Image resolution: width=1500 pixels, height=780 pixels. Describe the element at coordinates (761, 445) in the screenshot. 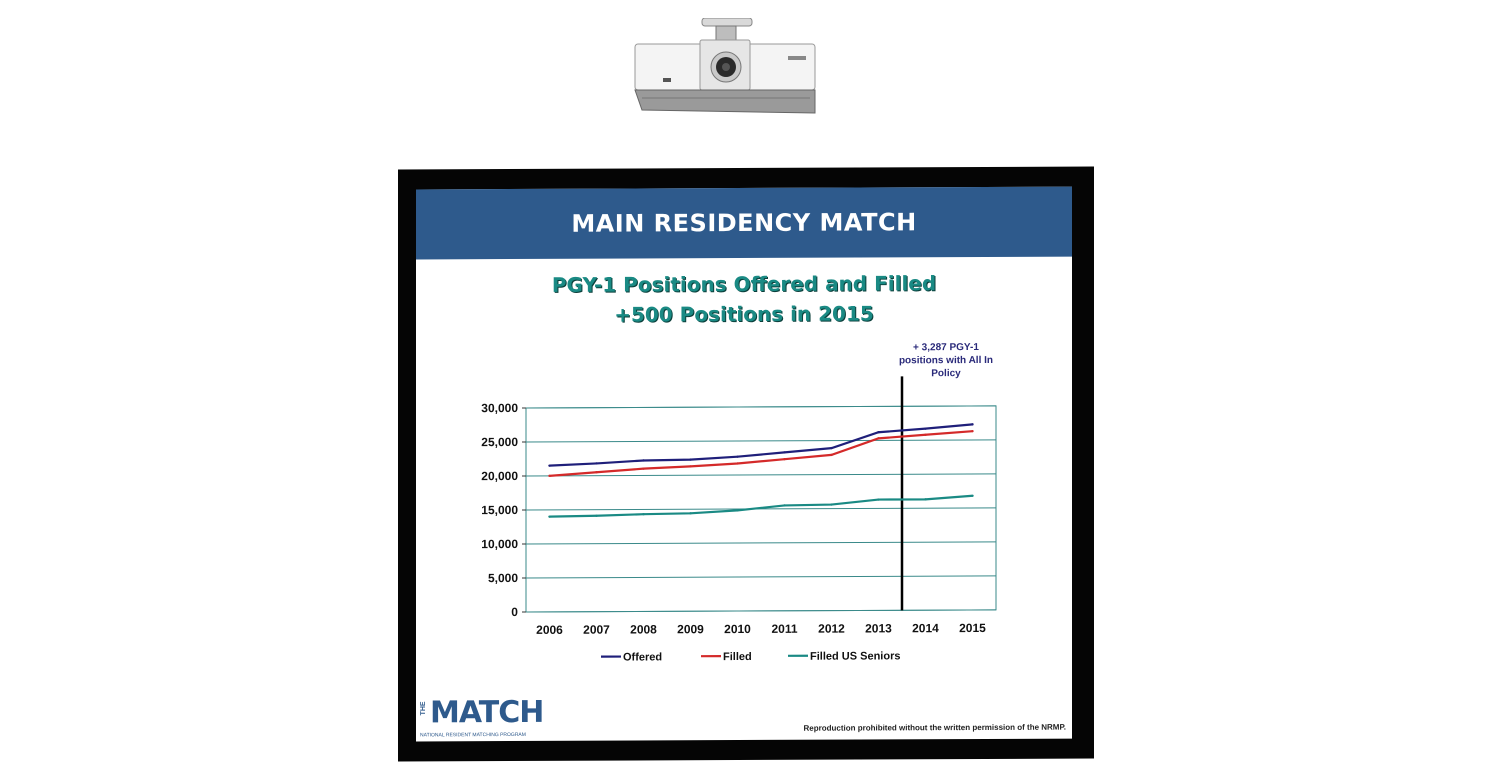

I see `series-line-offered` at that location.